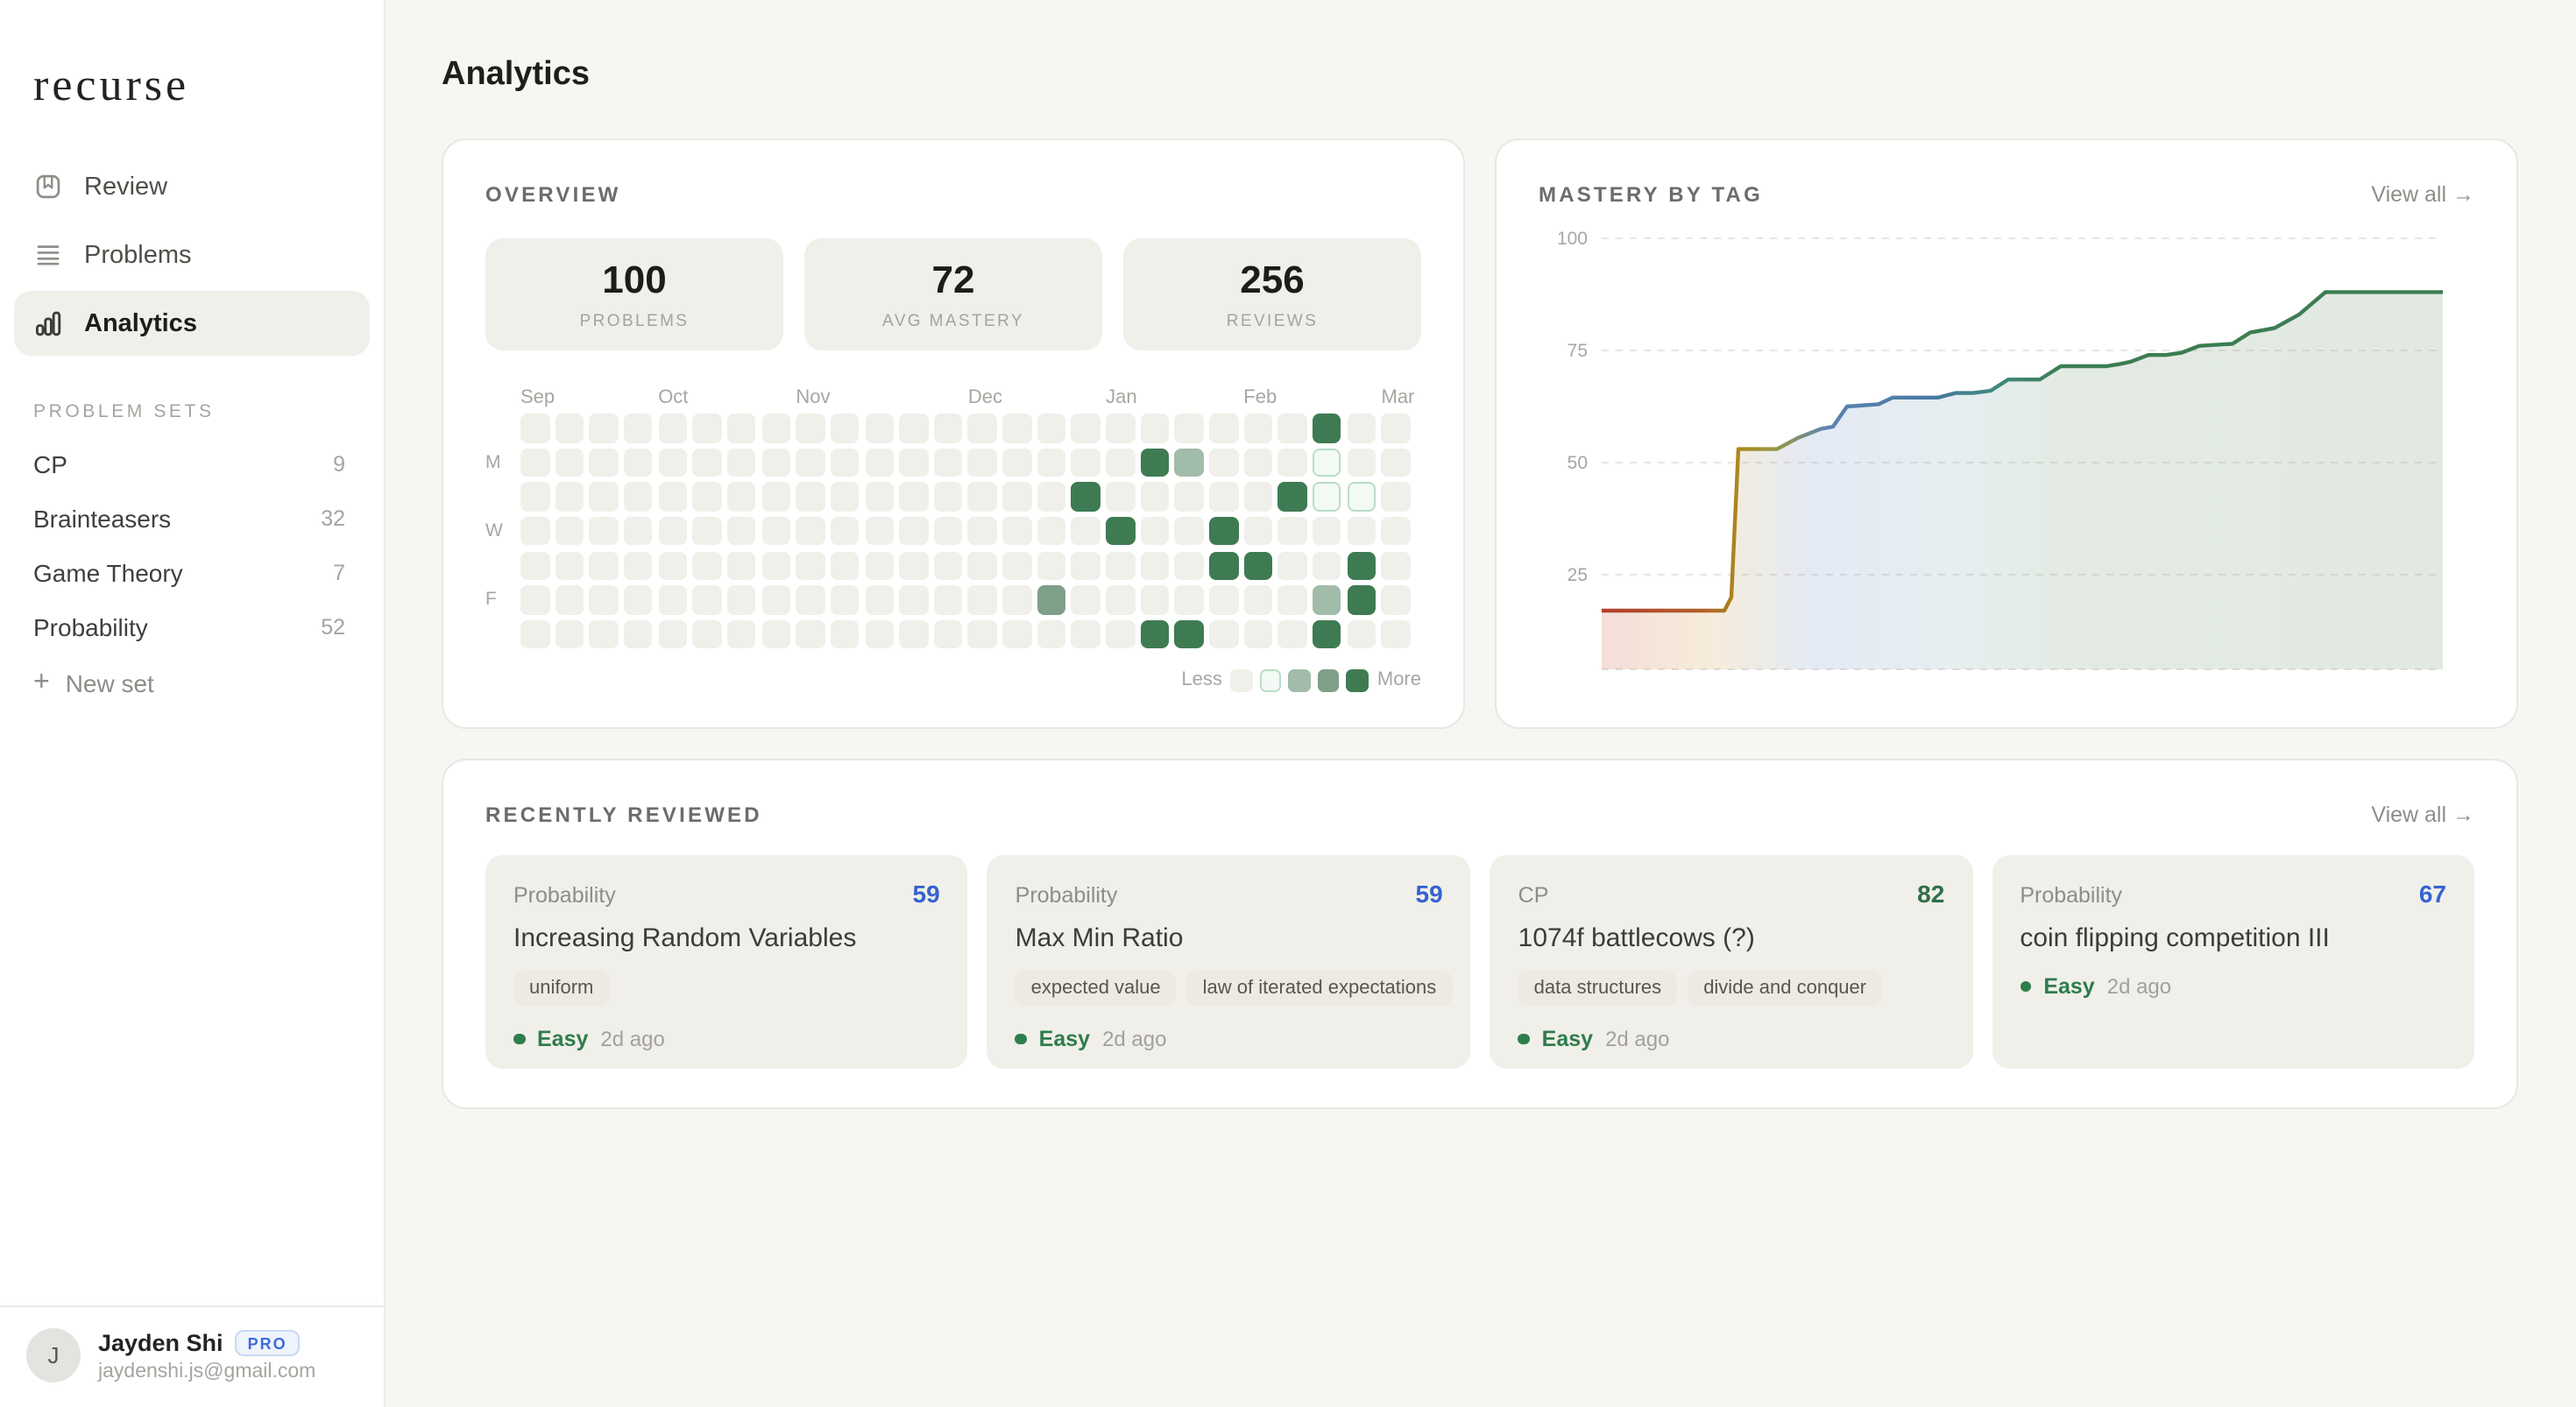  What do you see at coordinates (2000, 449) in the screenshot?
I see `mastery-chart-svg: 100 75 50 25` at bounding box center [2000, 449].